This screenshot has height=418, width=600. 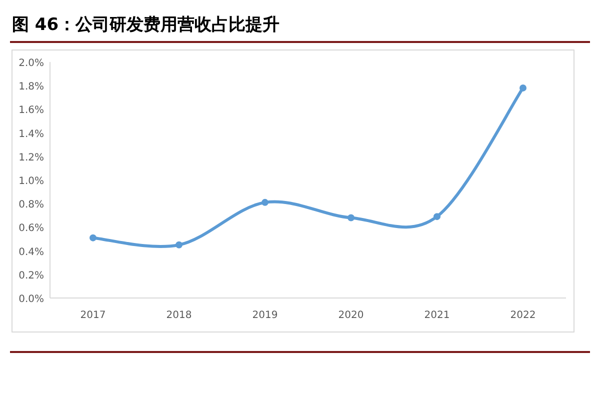 What do you see at coordinates (31, 205) in the screenshot?
I see `y-tick-label: 0.8%` at bounding box center [31, 205].